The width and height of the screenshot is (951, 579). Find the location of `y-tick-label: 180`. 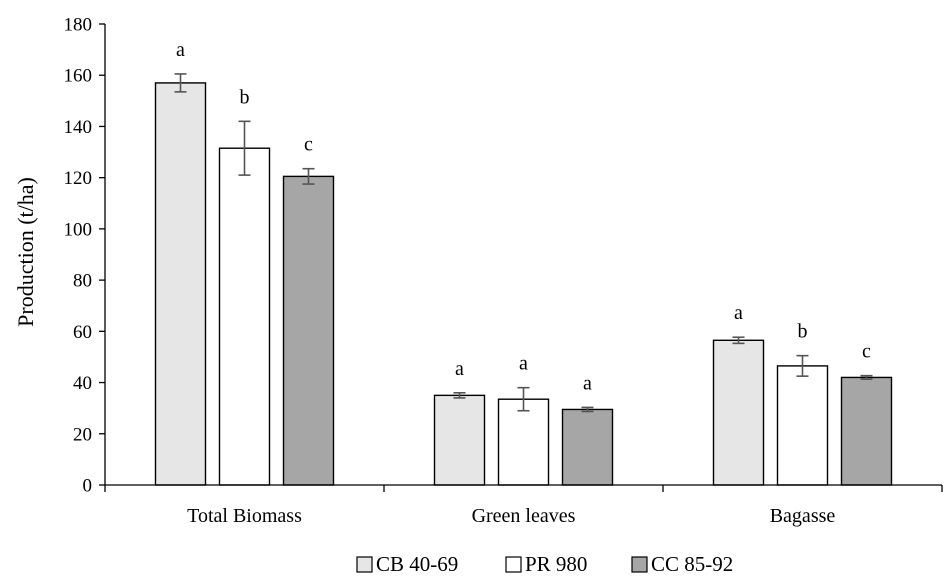

y-tick-label: 180 is located at coordinates (78, 25).